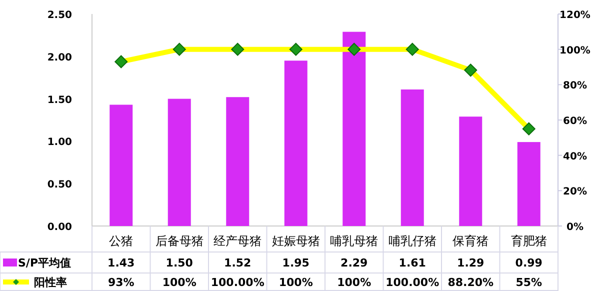  Describe the element at coordinates (470, 241) in the screenshot. I see `x-tick-label: 保育猪` at that location.